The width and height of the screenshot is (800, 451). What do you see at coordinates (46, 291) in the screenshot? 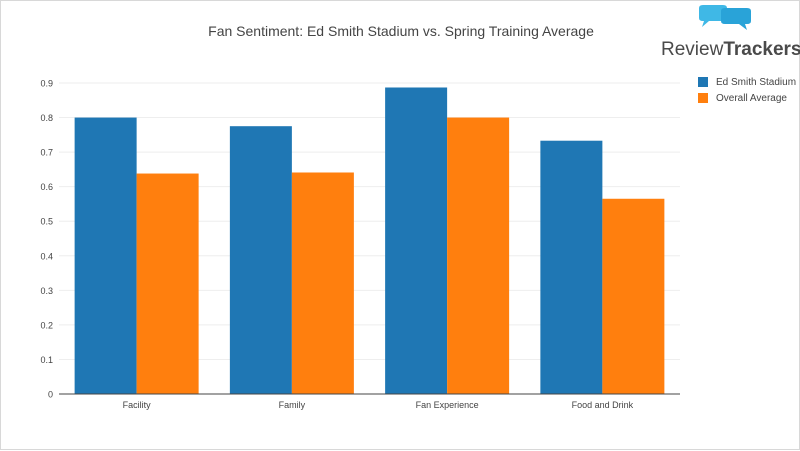
I see `y-tick-label: 0.3` at bounding box center [46, 291].